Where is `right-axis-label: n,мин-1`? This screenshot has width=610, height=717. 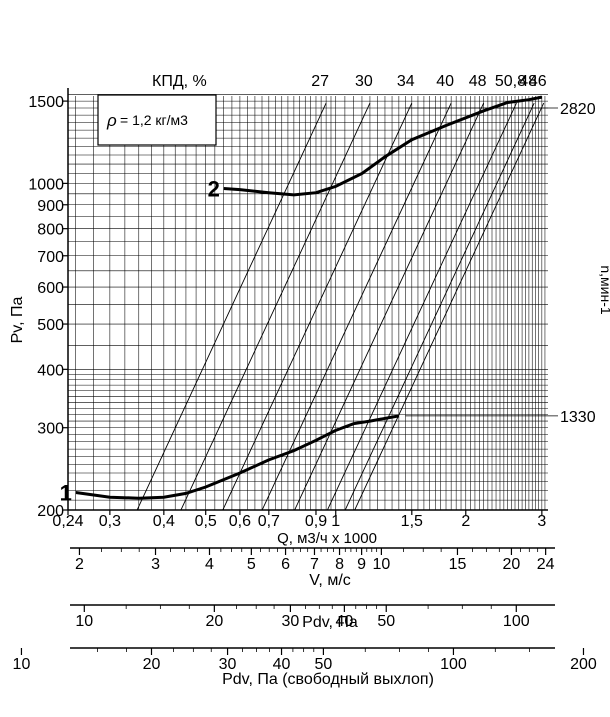 right-axis-label: n,мин-1 is located at coordinates (604, 290).